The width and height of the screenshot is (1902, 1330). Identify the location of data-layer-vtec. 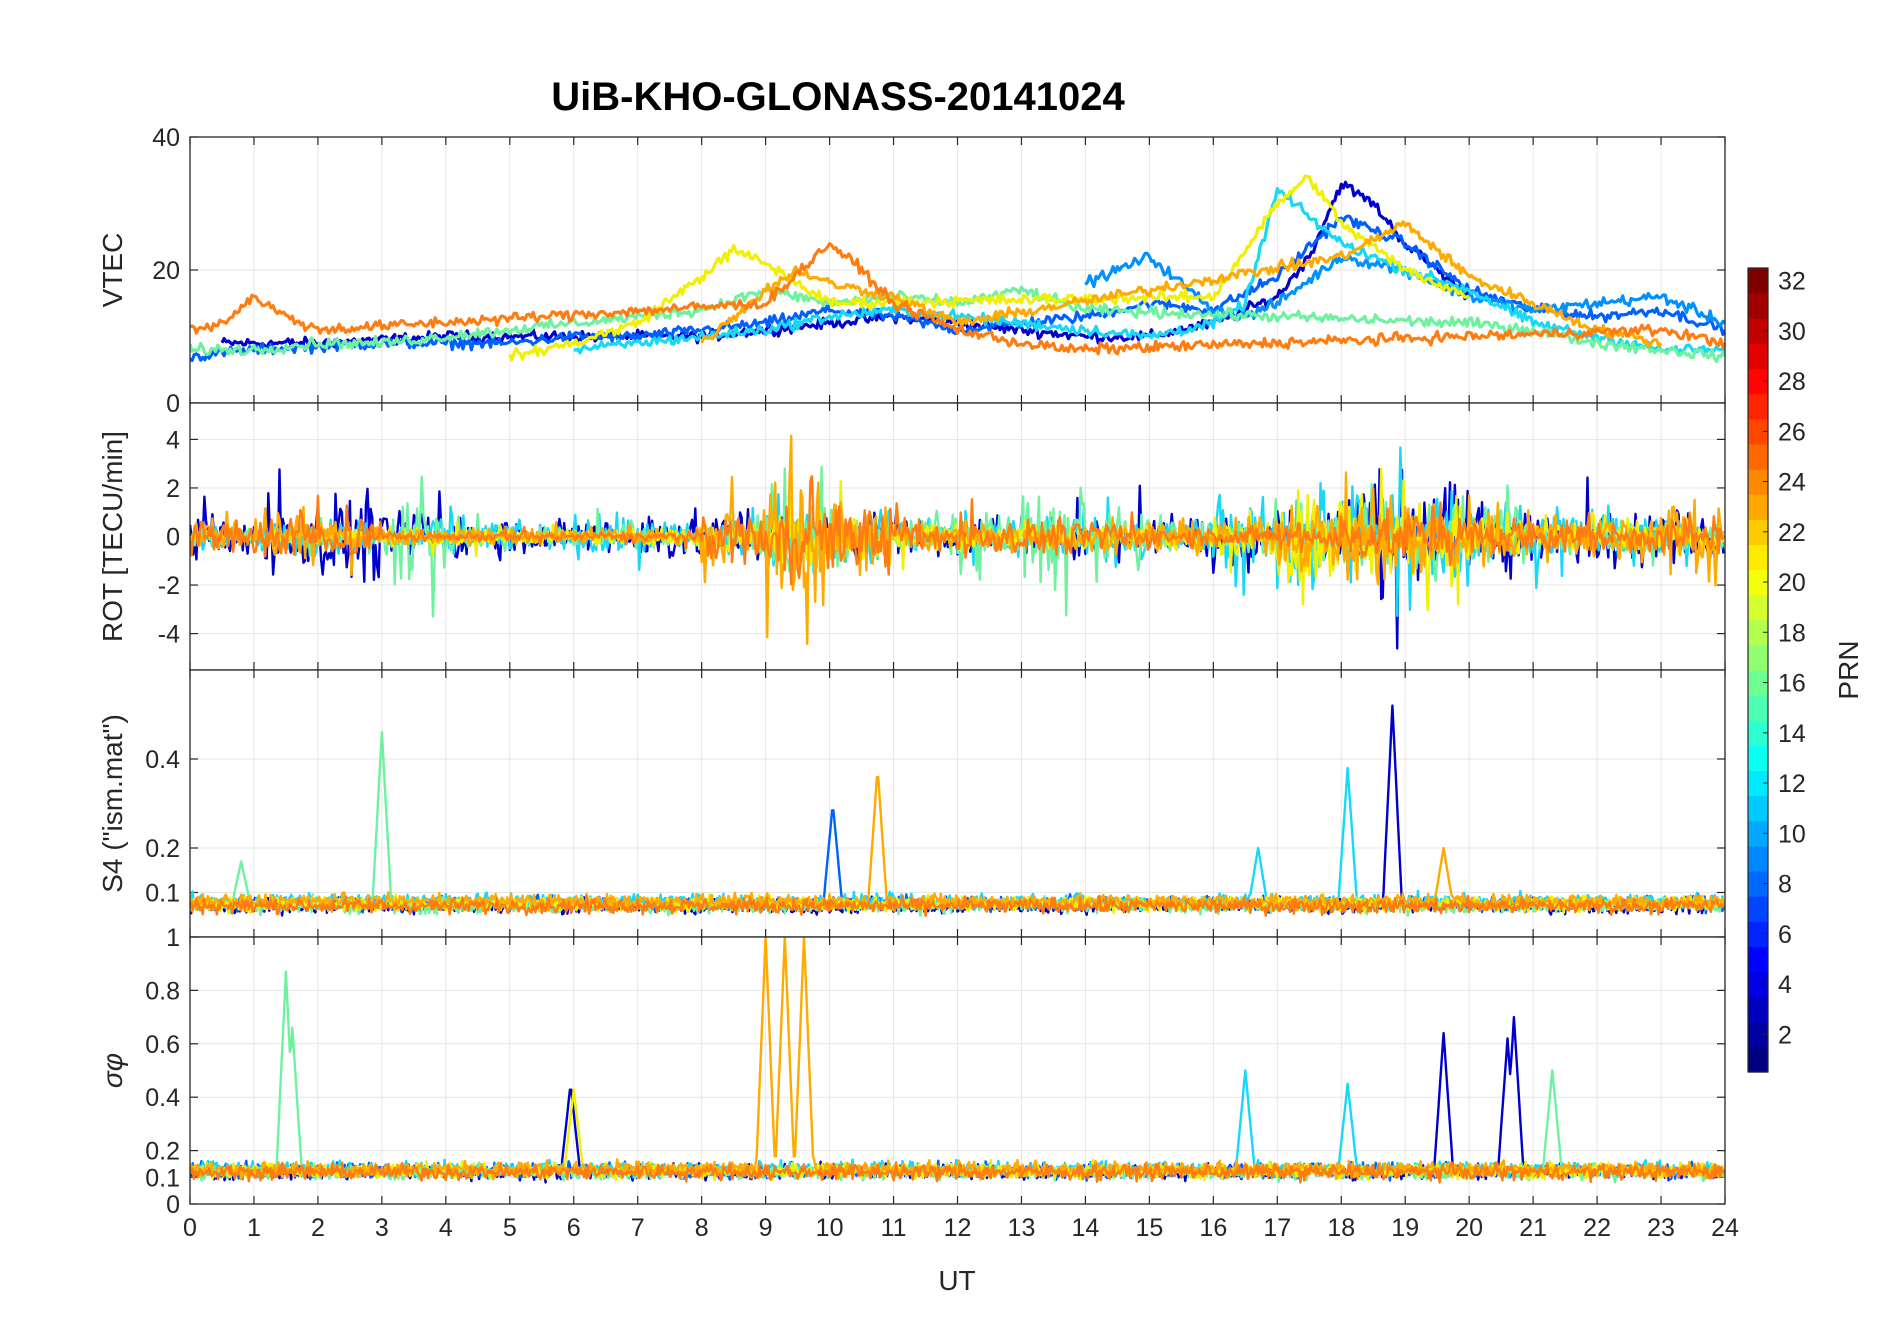
(957, 269).